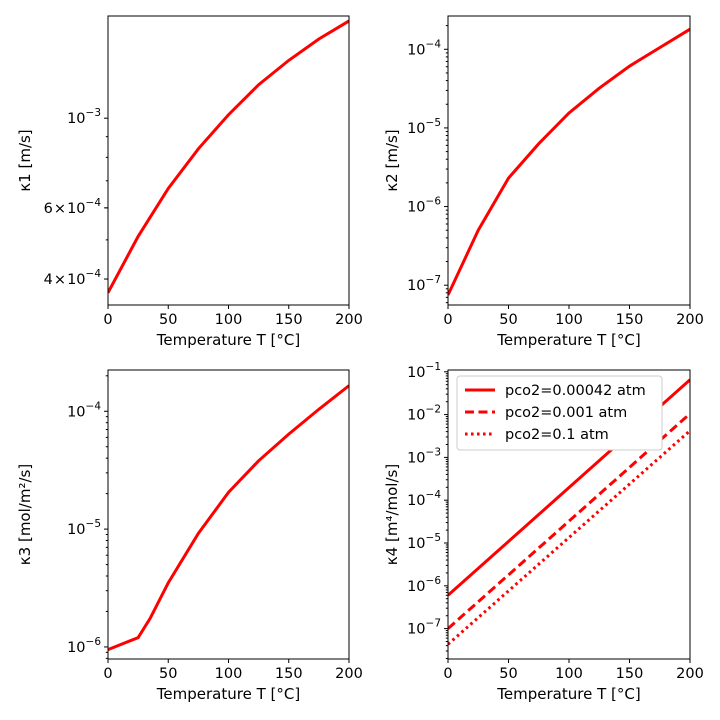 The image size is (720, 720). Describe the element at coordinates (168, 674) in the screenshot. I see `chart-3-x-tick-label: 50` at that location.